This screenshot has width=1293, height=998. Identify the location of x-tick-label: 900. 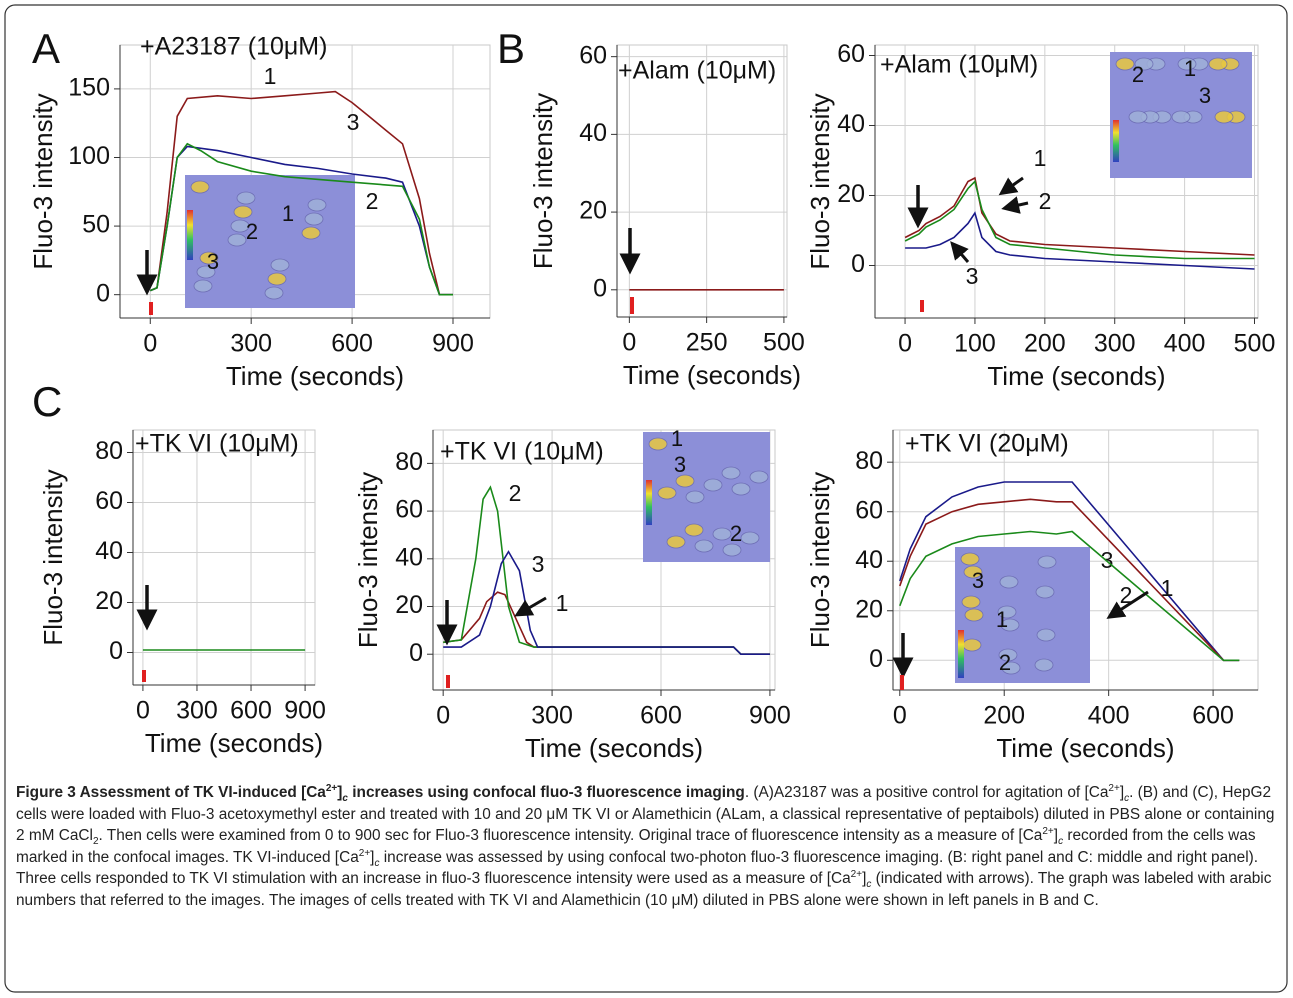
(770, 716).